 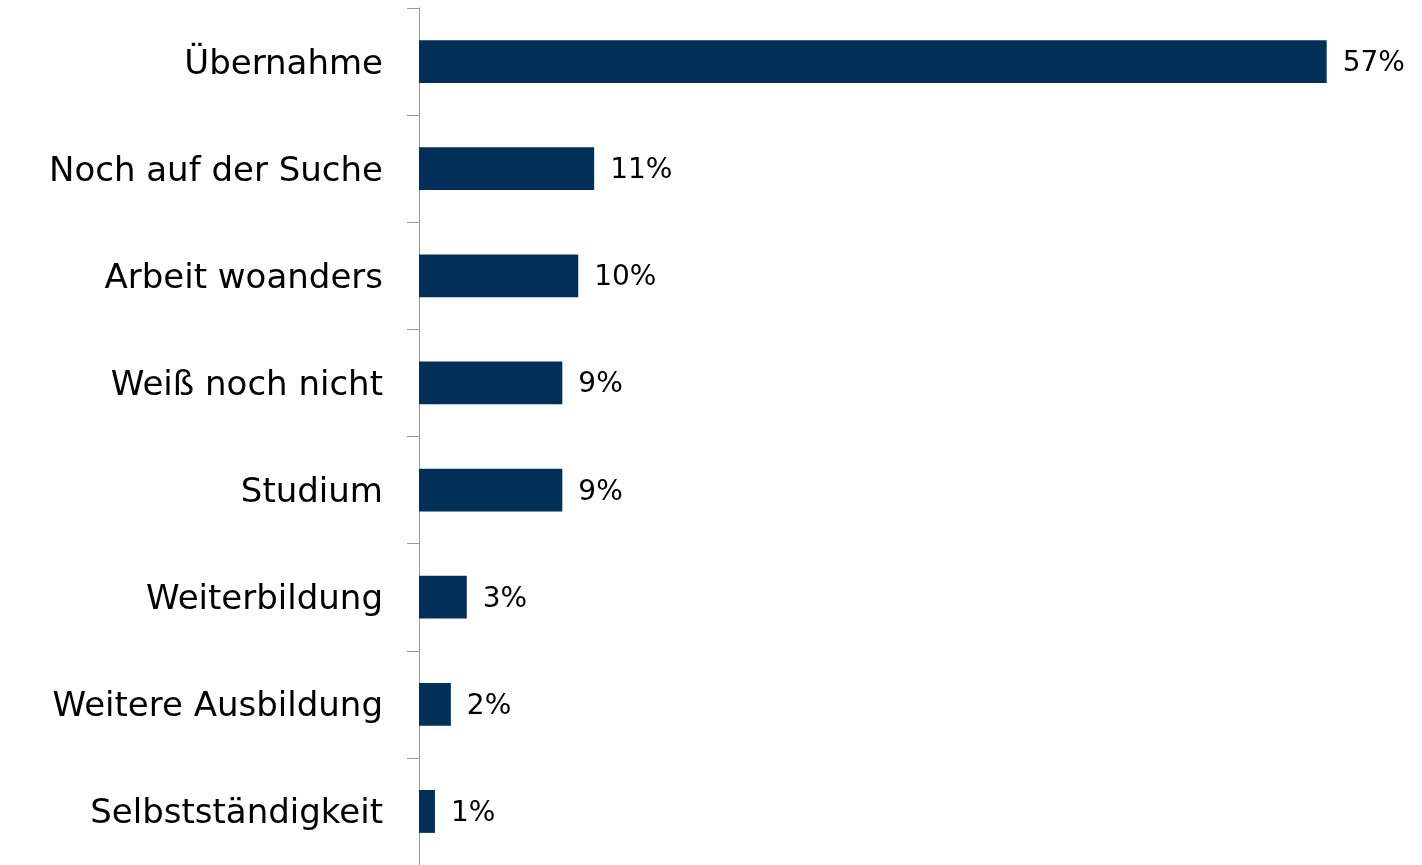 What do you see at coordinates (217, 704) in the screenshot?
I see `y-tick-label: Weitere Ausbildung` at bounding box center [217, 704].